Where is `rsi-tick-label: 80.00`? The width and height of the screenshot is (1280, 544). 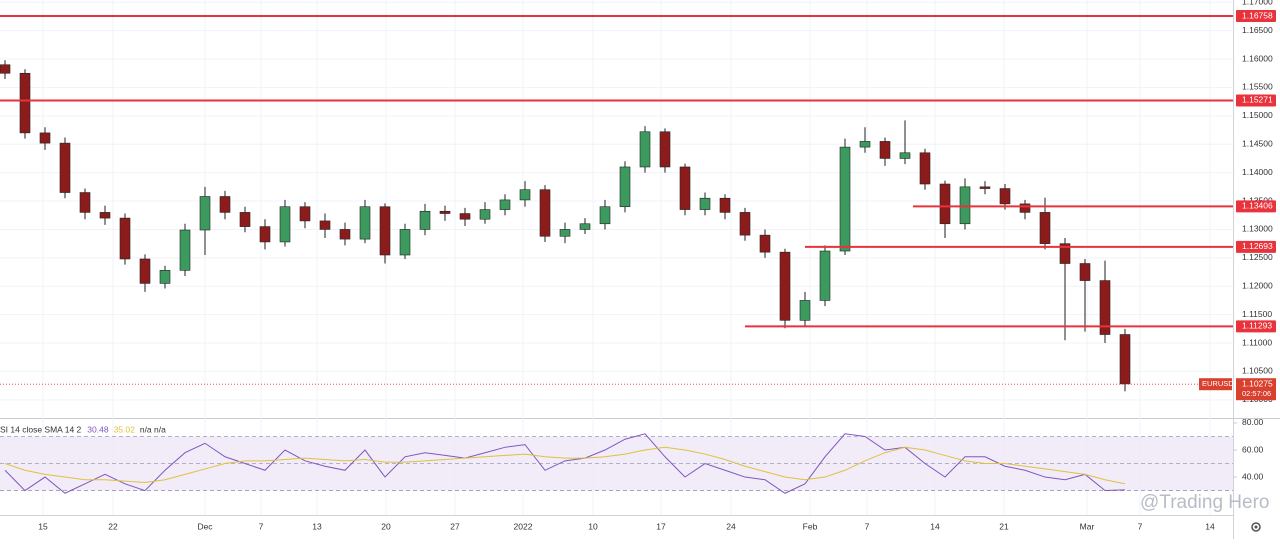 rsi-tick-label: 80.00 is located at coordinates (1253, 422).